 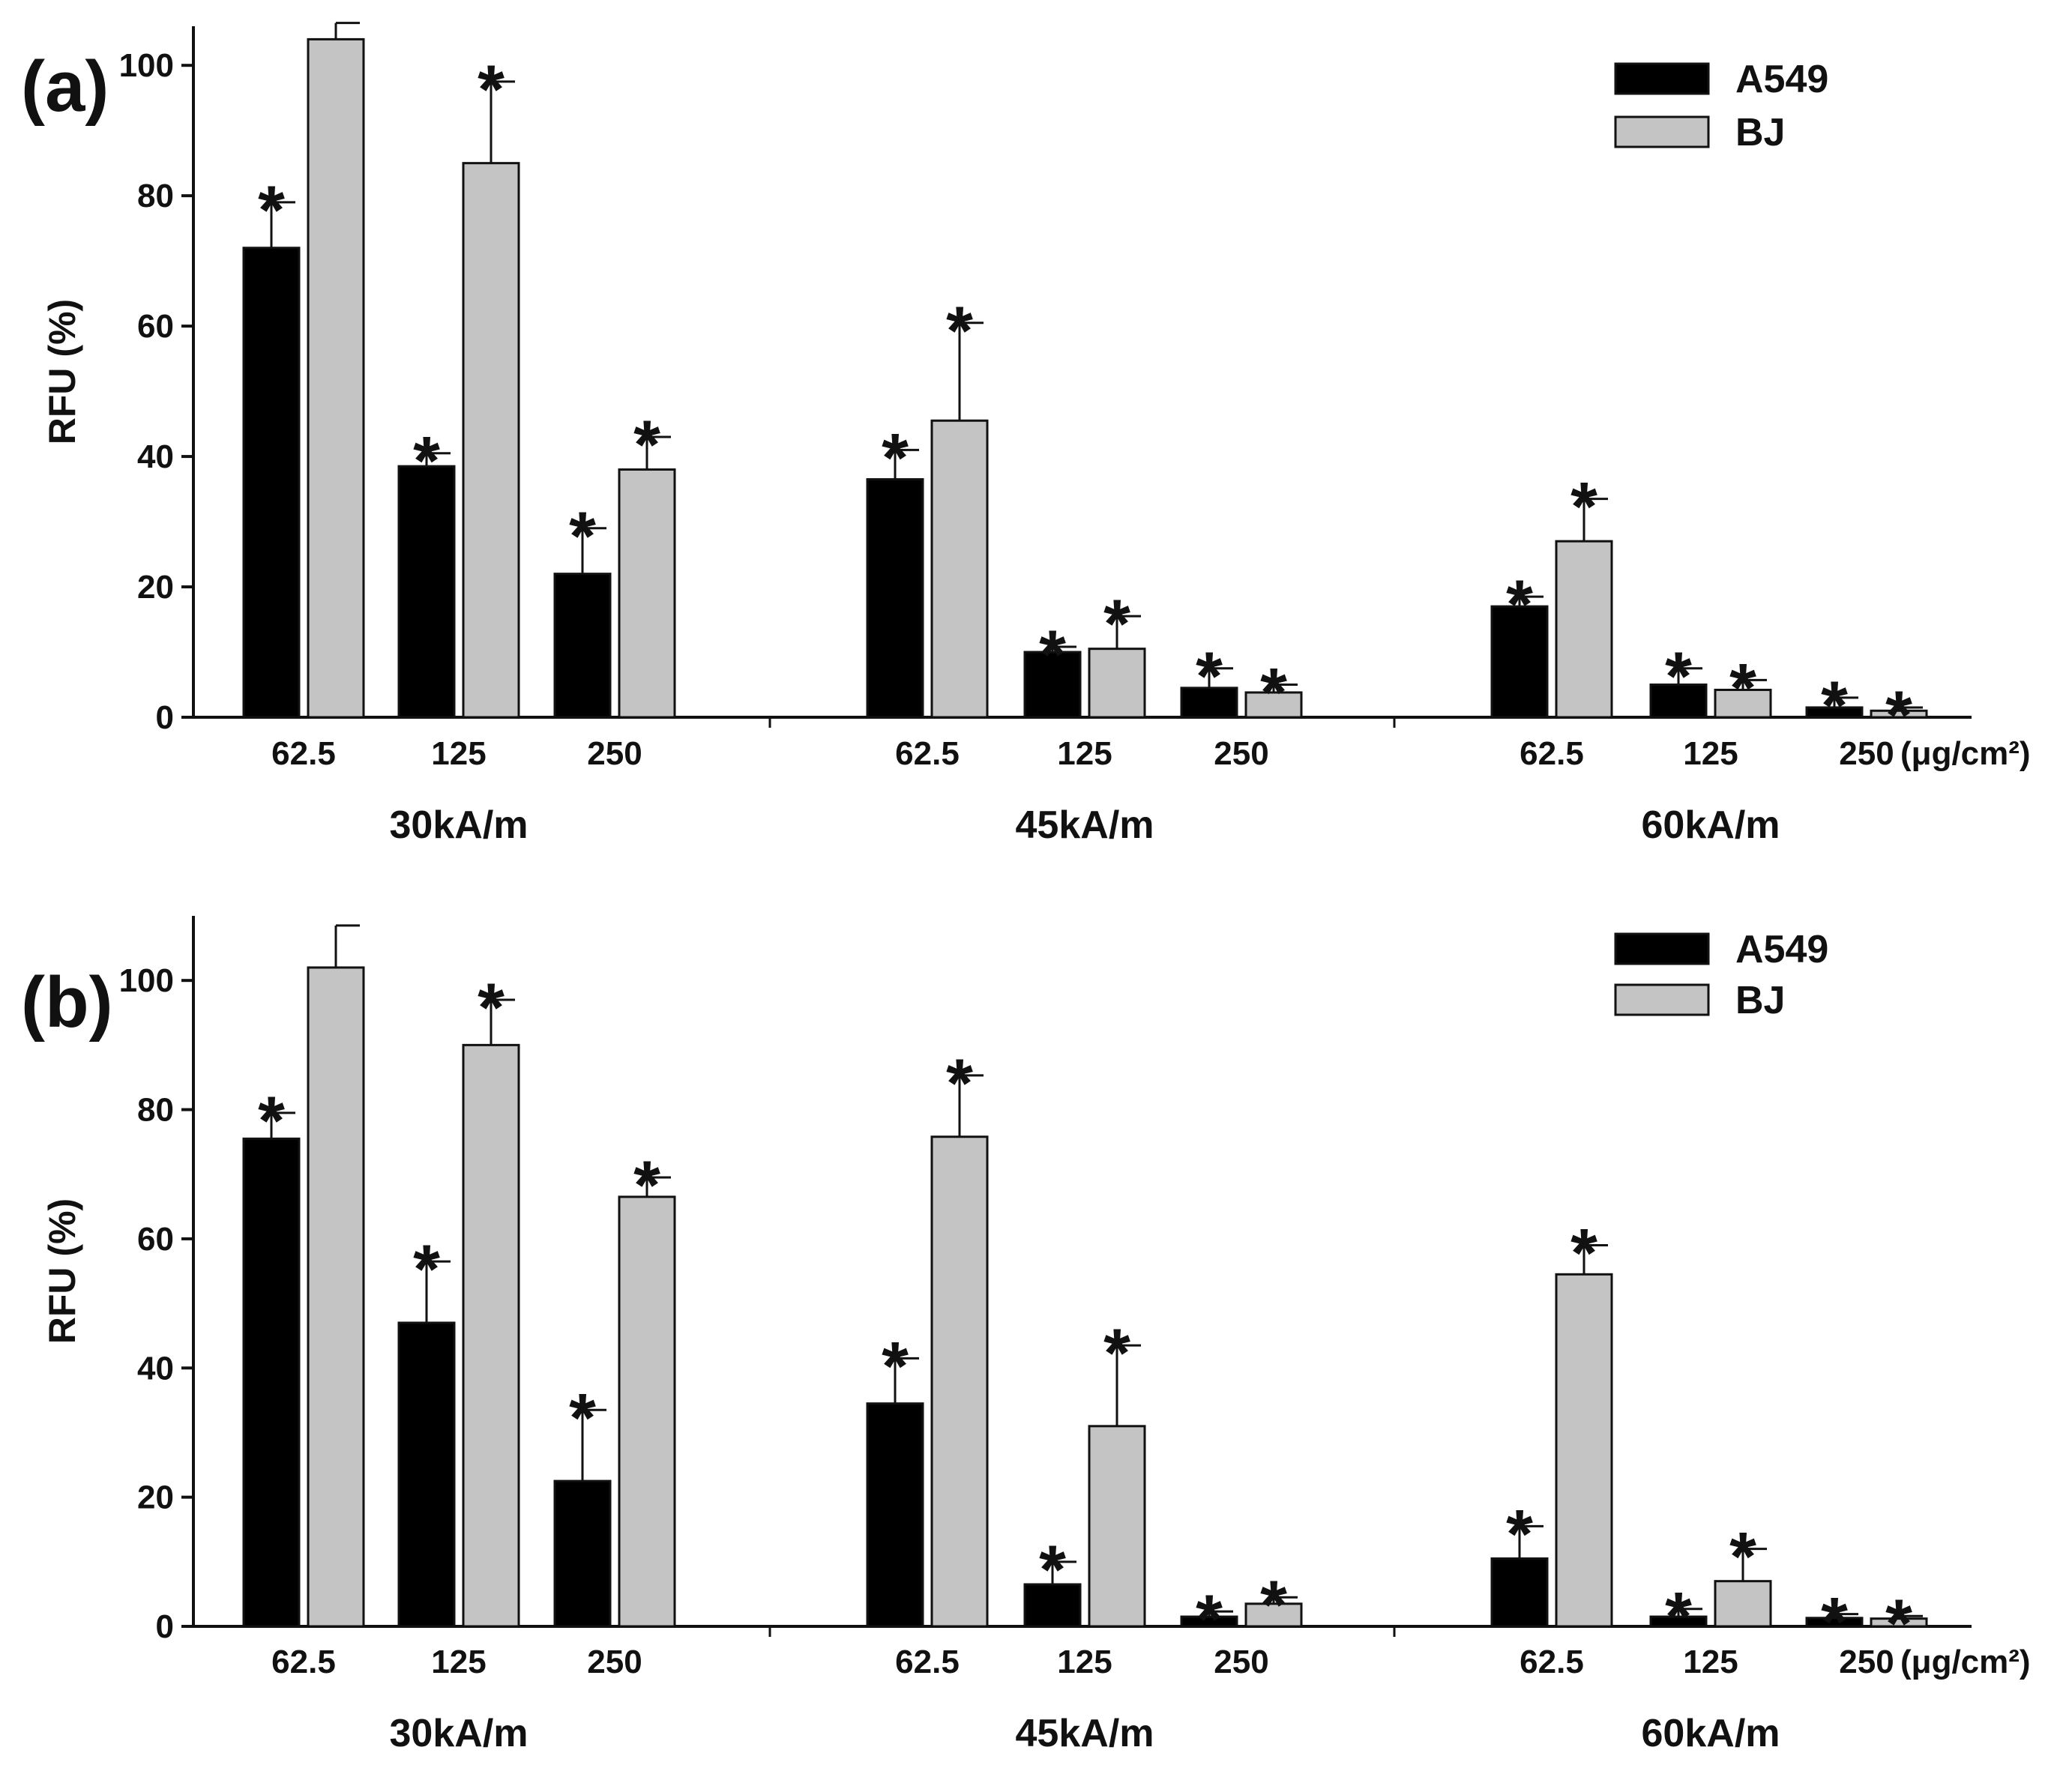 I want to click on y-tick-label: 0, so click(x=165, y=717).